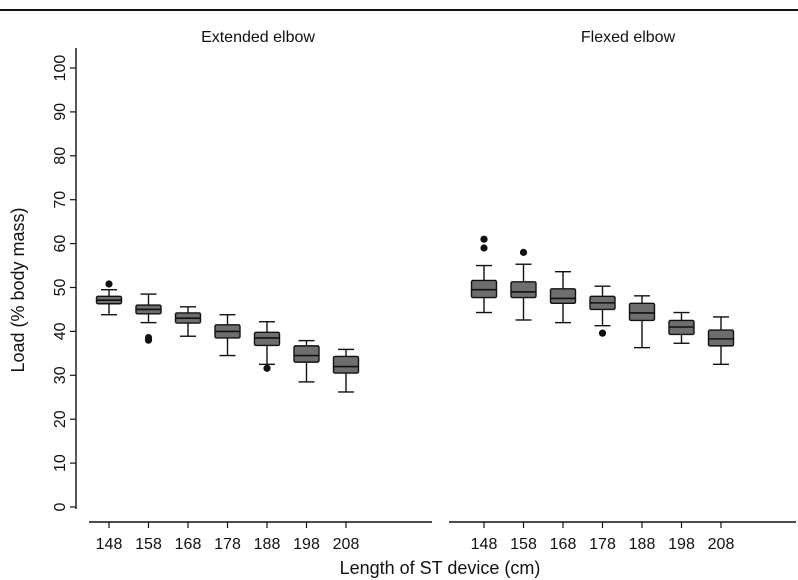  What do you see at coordinates (60, 331) in the screenshot?
I see `y-tick-label: 40` at bounding box center [60, 331].